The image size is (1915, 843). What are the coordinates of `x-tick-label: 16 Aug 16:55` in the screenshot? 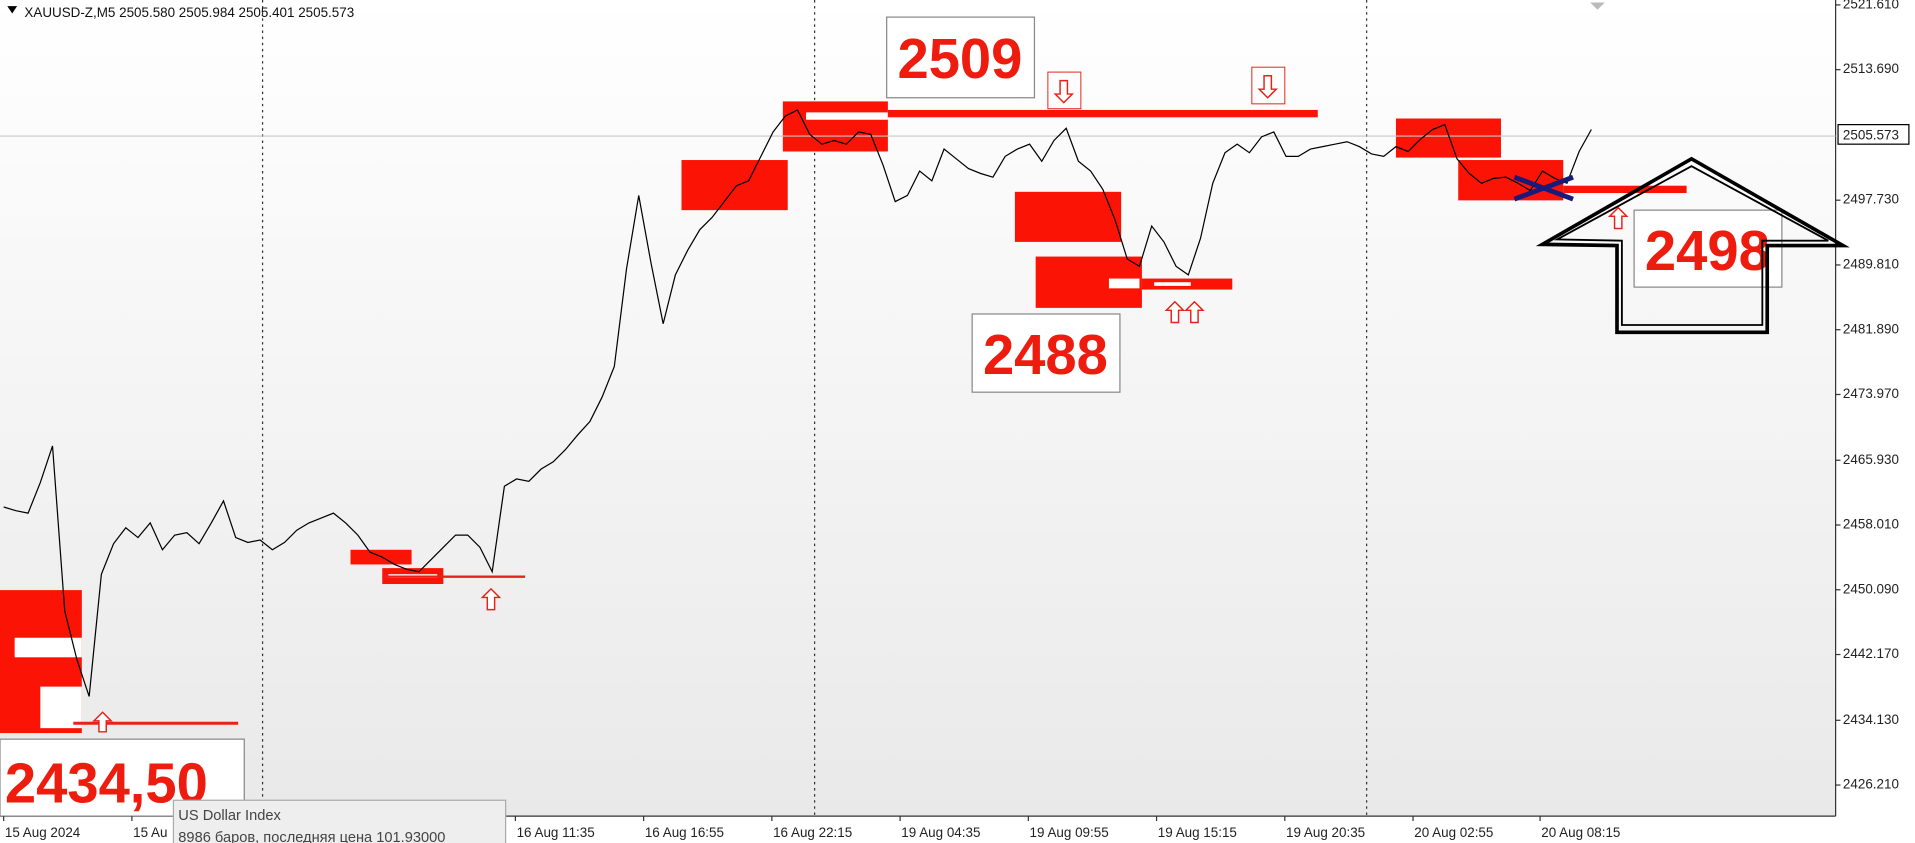 It's located at (684, 832).